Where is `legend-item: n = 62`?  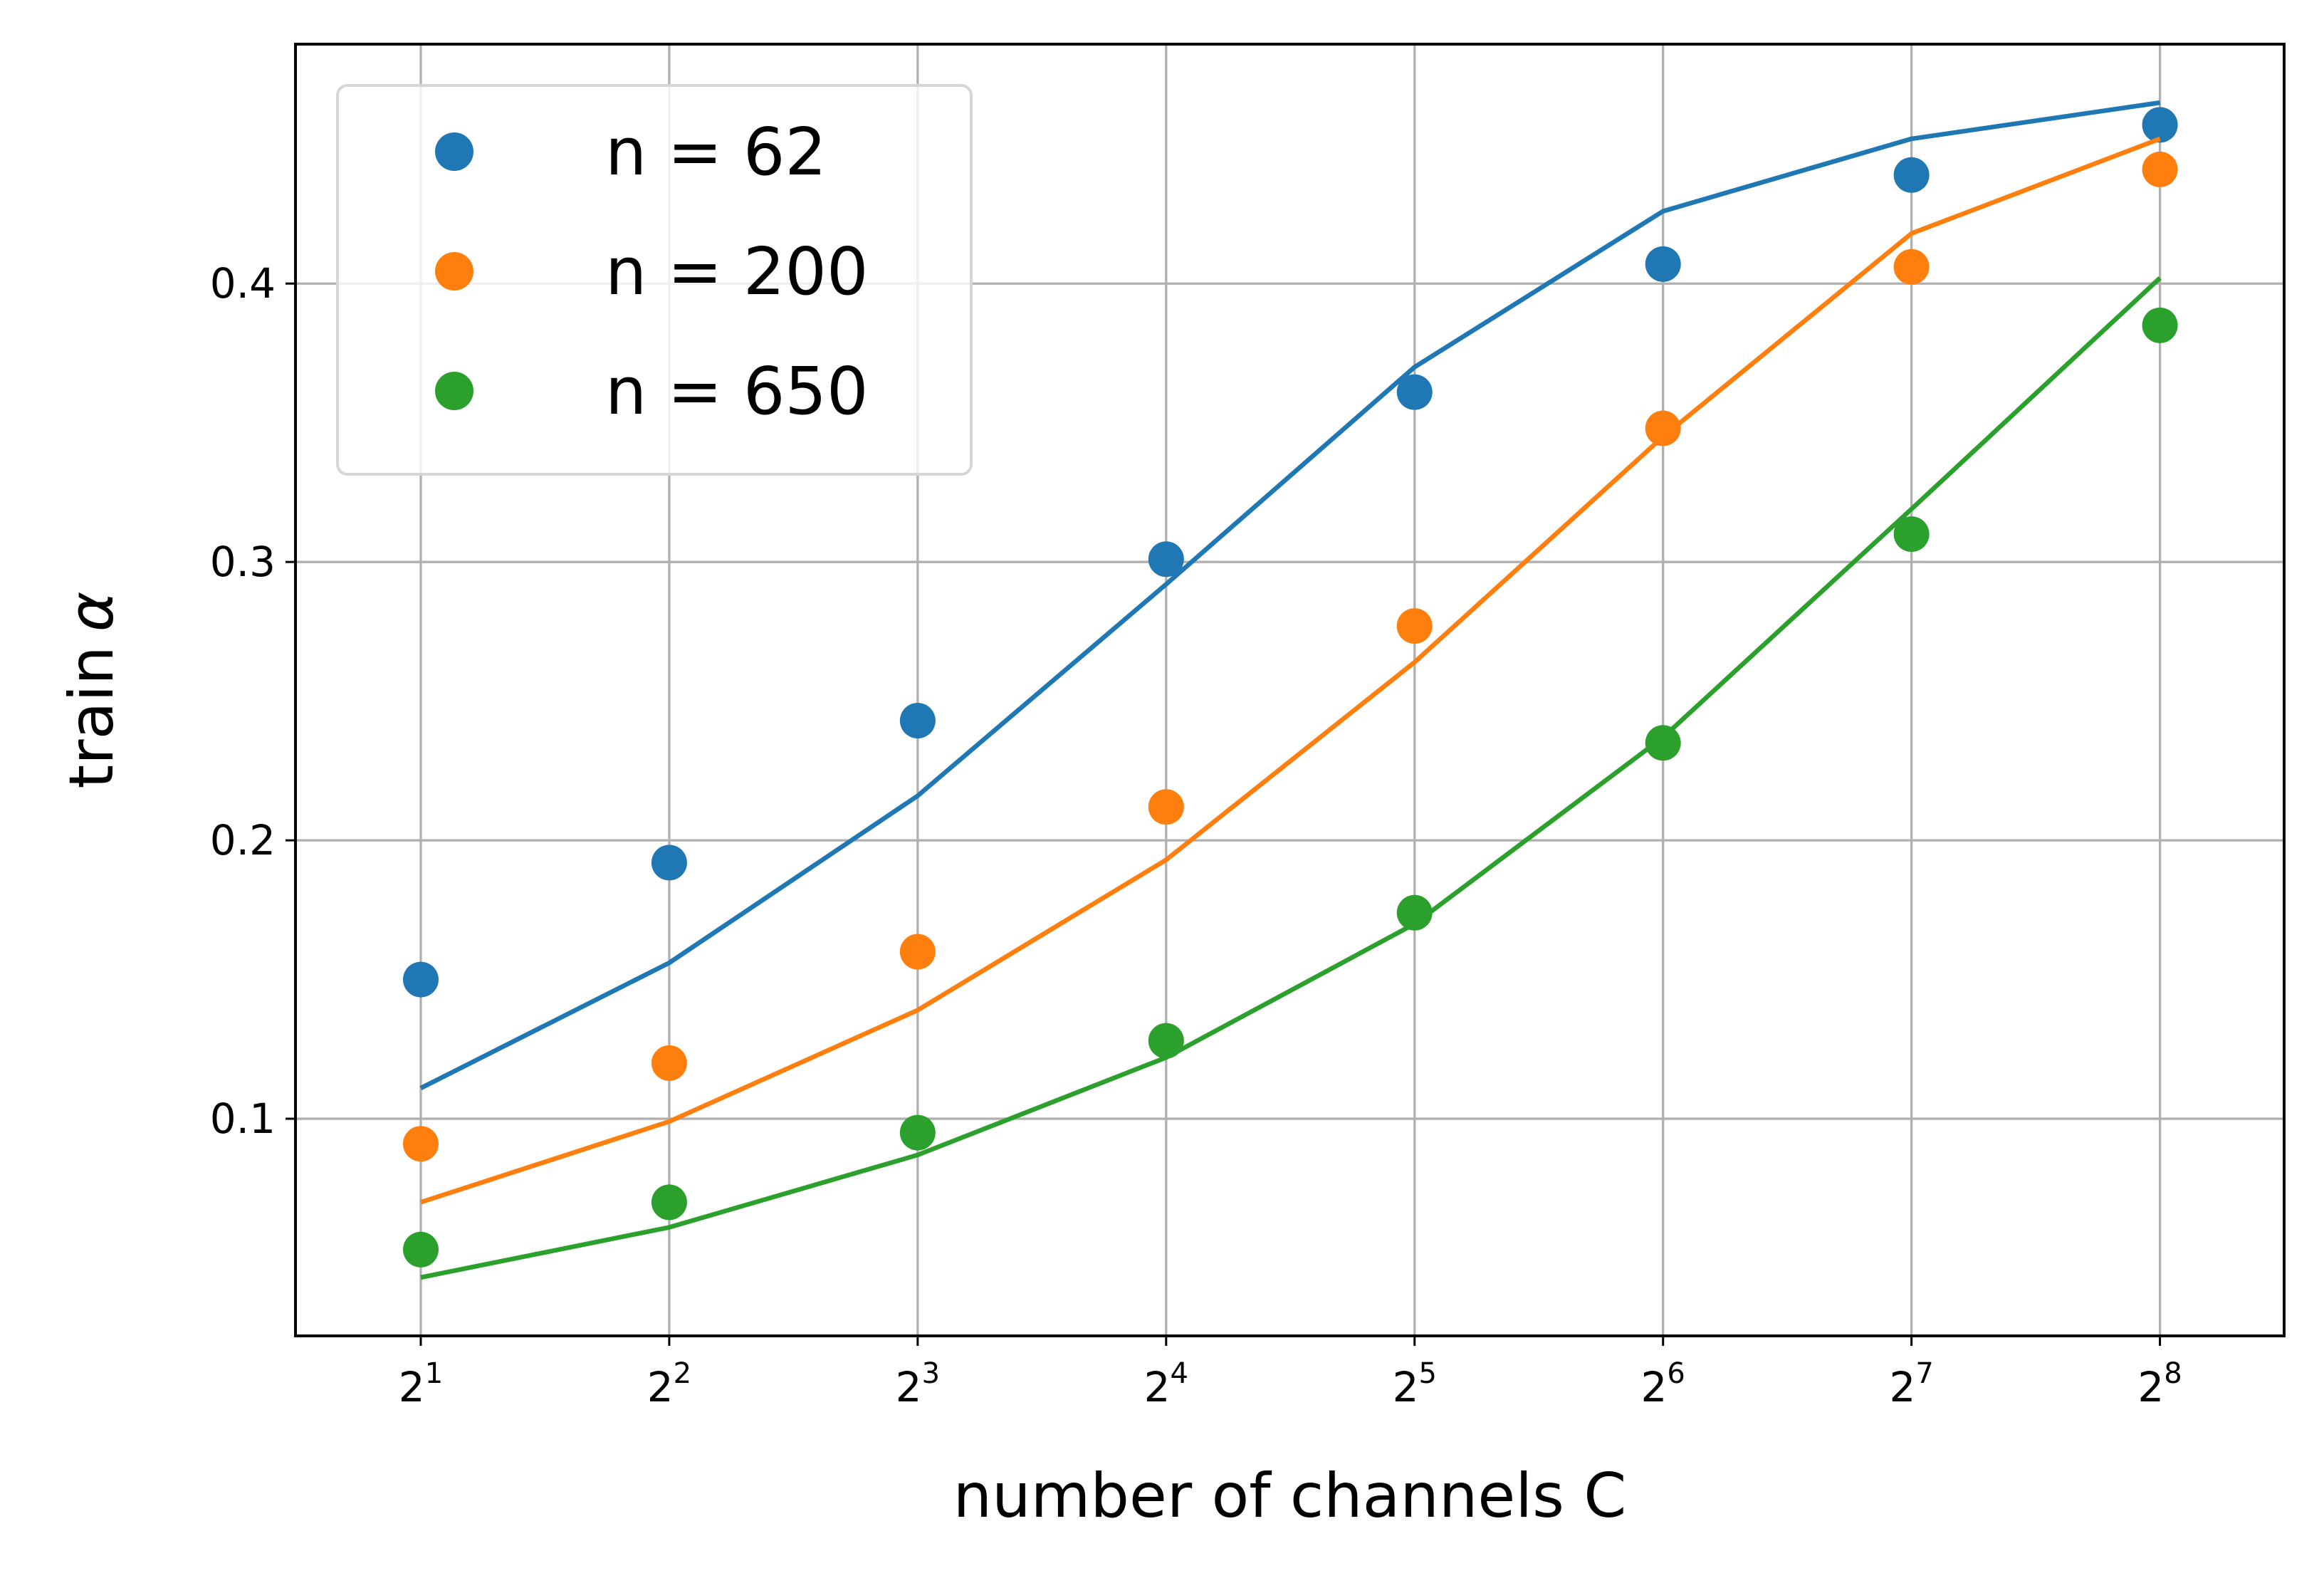
legend-item: n = 62 is located at coordinates (631, 152).